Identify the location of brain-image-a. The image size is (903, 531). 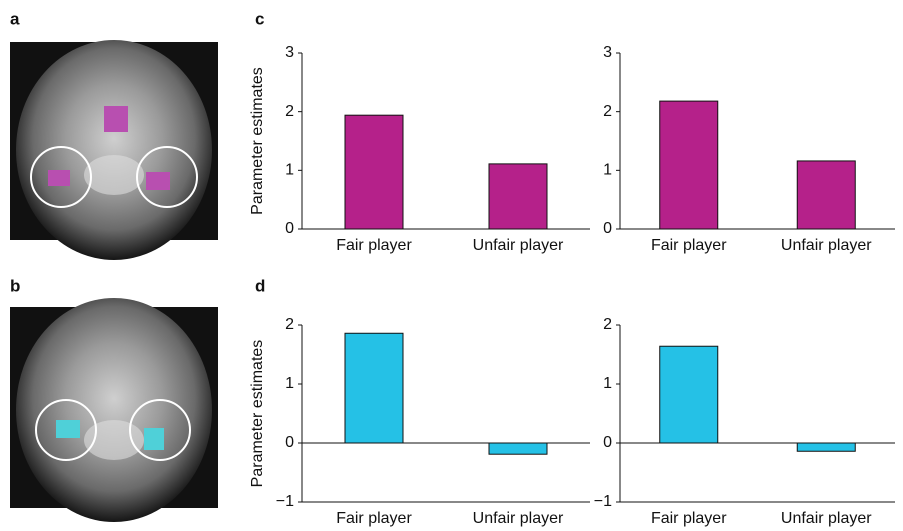
(114, 150).